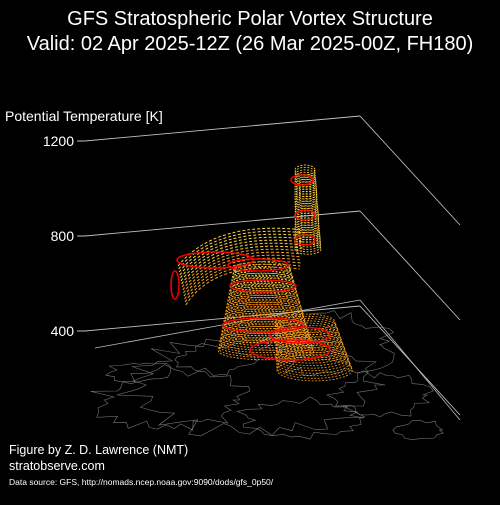 The height and width of the screenshot is (505, 500). What do you see at coordinates (250, 19) in the screenshot?
I see `chart-title: GFS Stratospheric Polar Vortex Structure` at bounding box center [250, 19].